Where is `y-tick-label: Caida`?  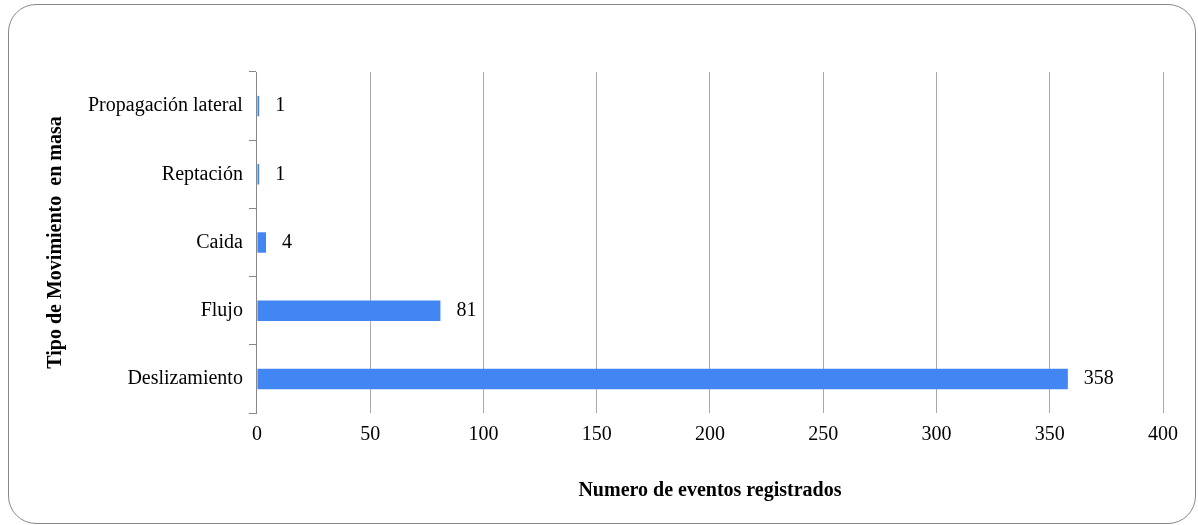 y-tick-label: Caida is located at coordinates (220, 240).